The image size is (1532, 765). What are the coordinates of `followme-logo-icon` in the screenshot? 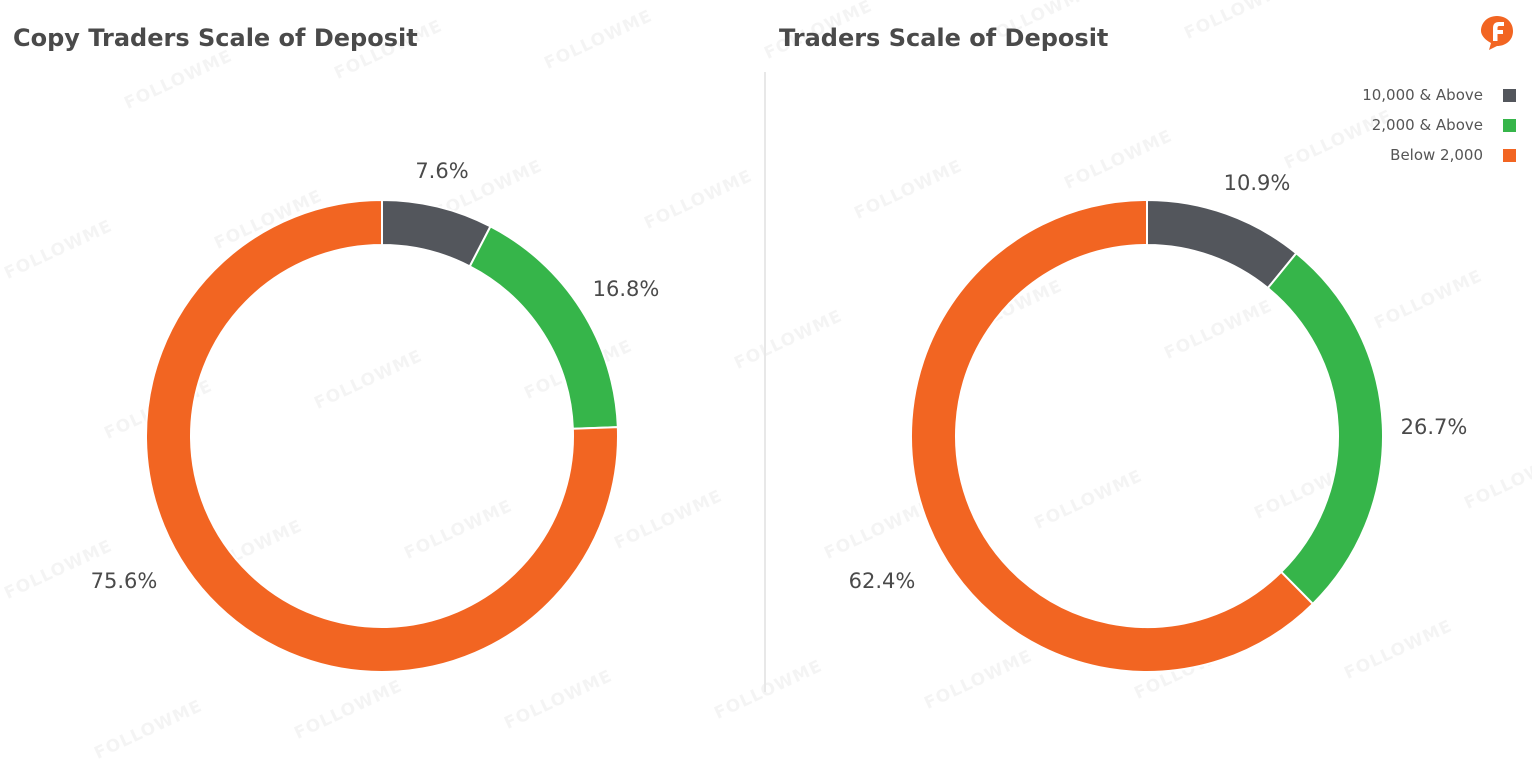 It's located at (1497, 33).